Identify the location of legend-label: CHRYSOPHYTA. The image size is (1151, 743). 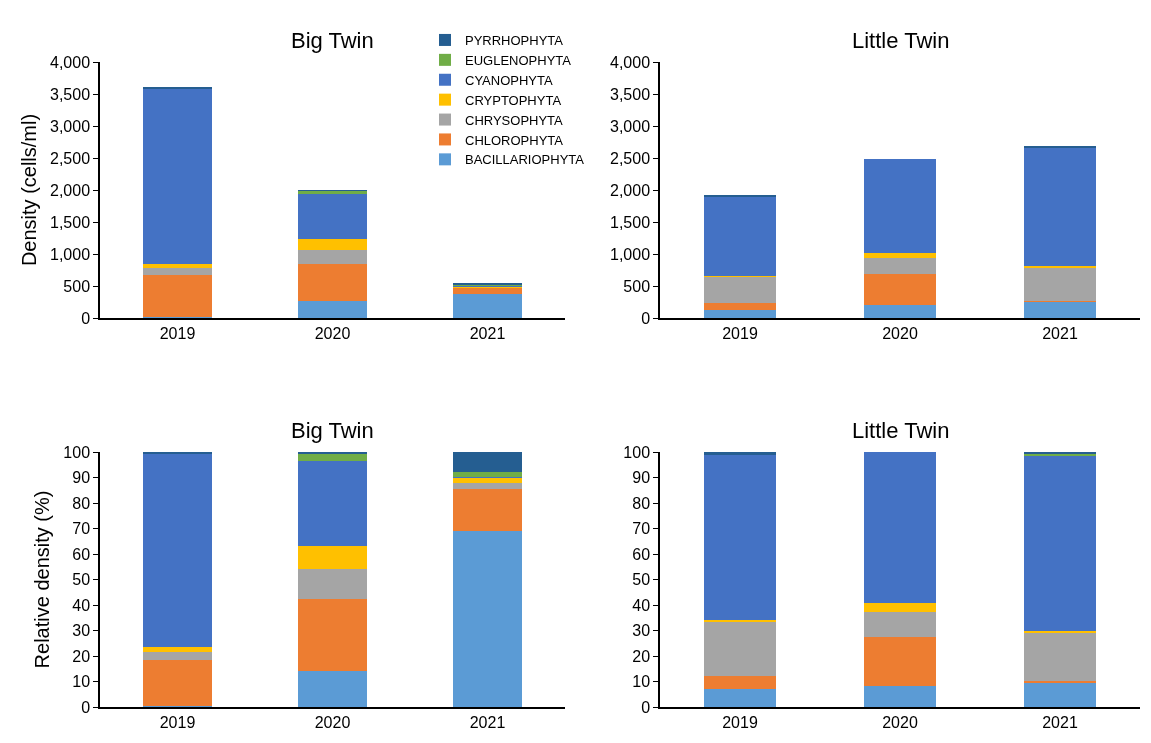
(514, 120).